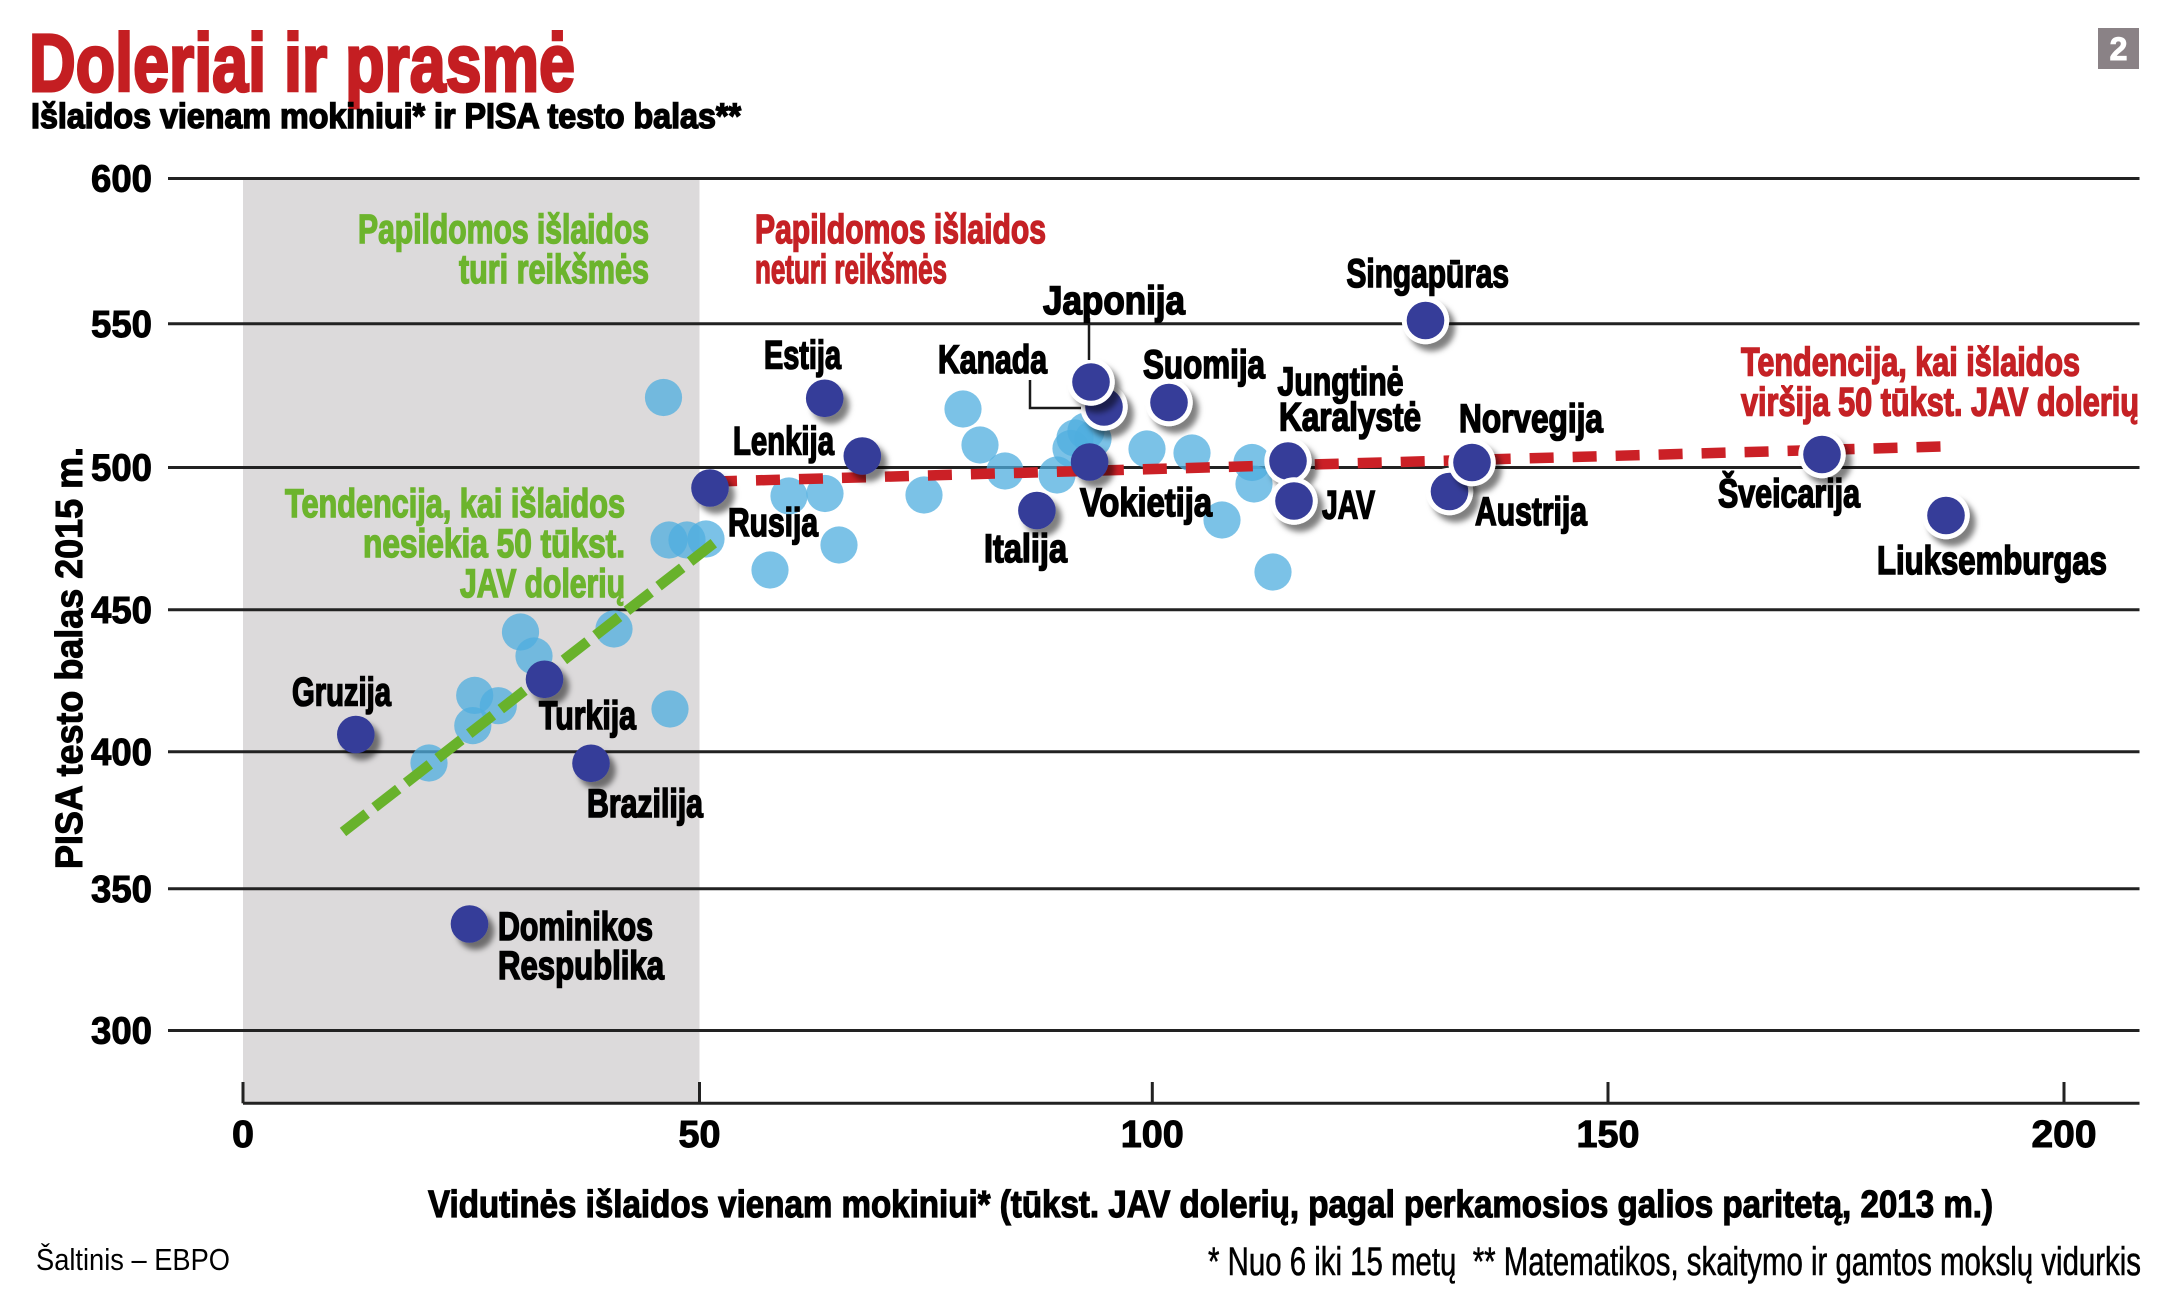 This screenshot has height=1312, width=2183. What do you see at coordinates (494, 544) in the screenshot?
I see `svg-text: nesiekia 50 tūkst.` at bounding box center [494, 544].